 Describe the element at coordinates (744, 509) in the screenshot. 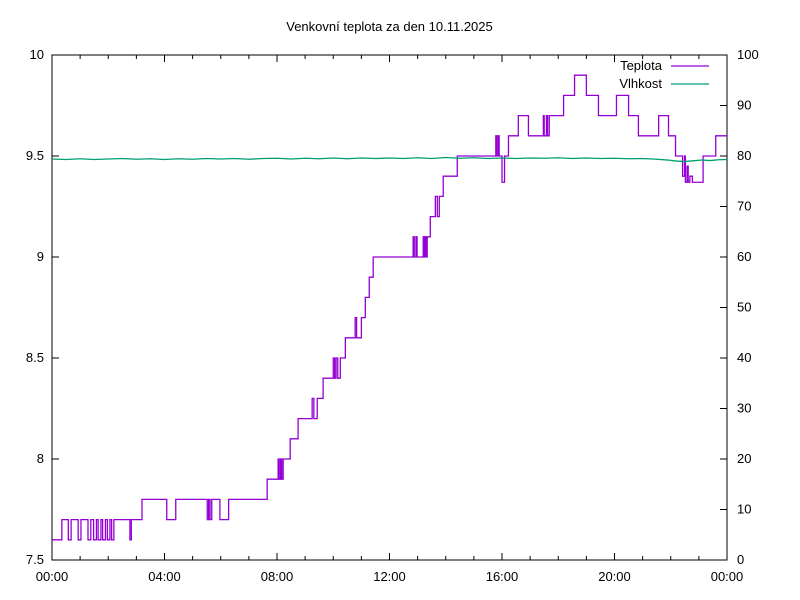

I see `y-right-tick-label: 10` at that location.